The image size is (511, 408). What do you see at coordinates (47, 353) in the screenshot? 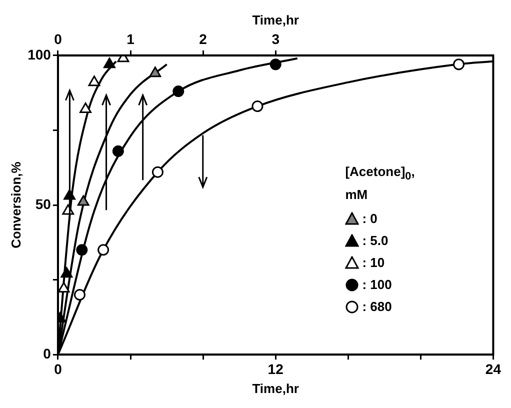
I see `y-tick-label: 0` at bounding box center [47, 353].